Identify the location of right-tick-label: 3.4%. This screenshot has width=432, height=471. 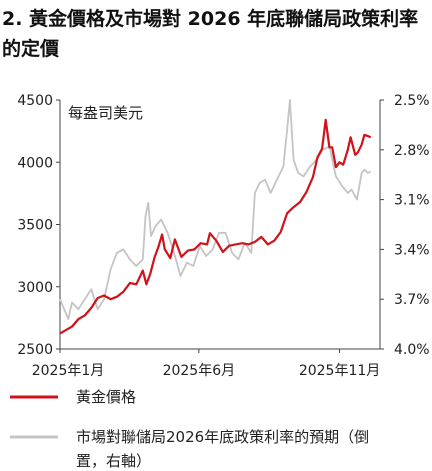
(412, 250).